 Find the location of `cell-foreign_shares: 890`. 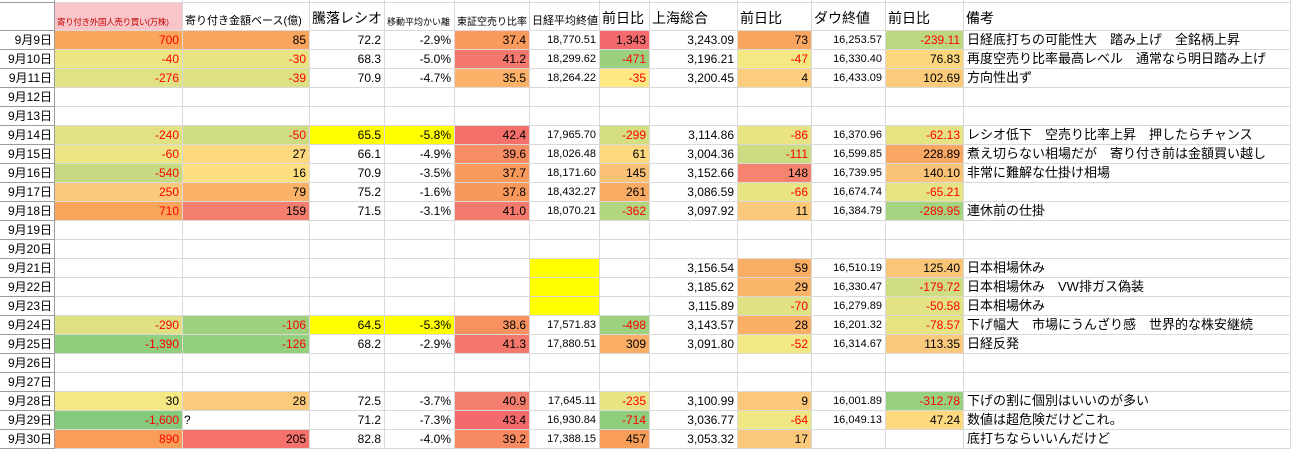

cell-foreign_shares: 890 is located at coordinates (119, 439).